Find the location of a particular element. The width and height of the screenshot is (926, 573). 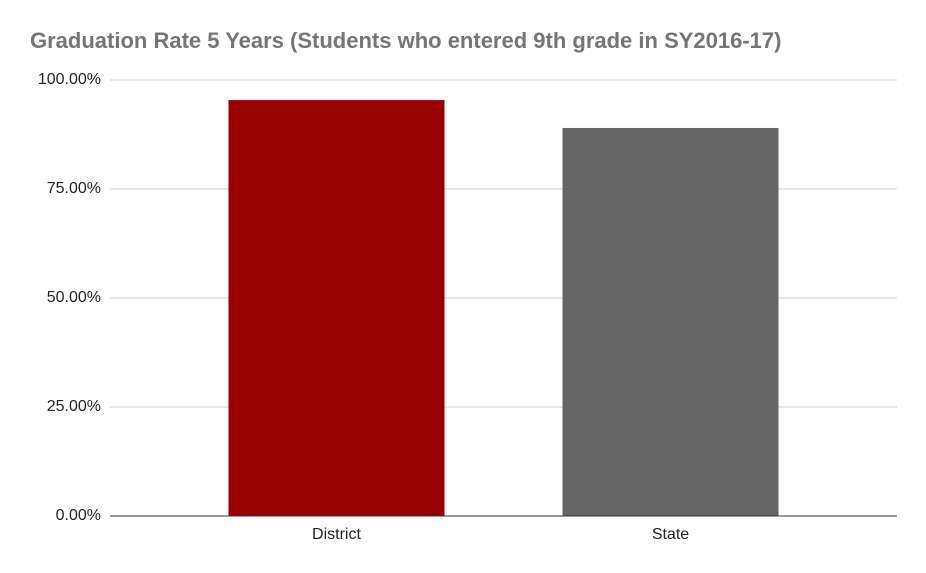

y-tick-label: 50.00% is located at coordinates (74, 297).